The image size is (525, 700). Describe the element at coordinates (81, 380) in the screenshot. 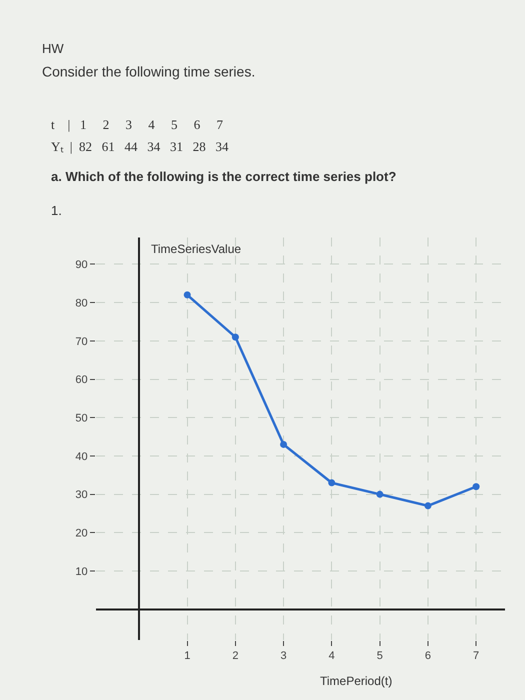

I see `y-tick-label: 60` at that location.